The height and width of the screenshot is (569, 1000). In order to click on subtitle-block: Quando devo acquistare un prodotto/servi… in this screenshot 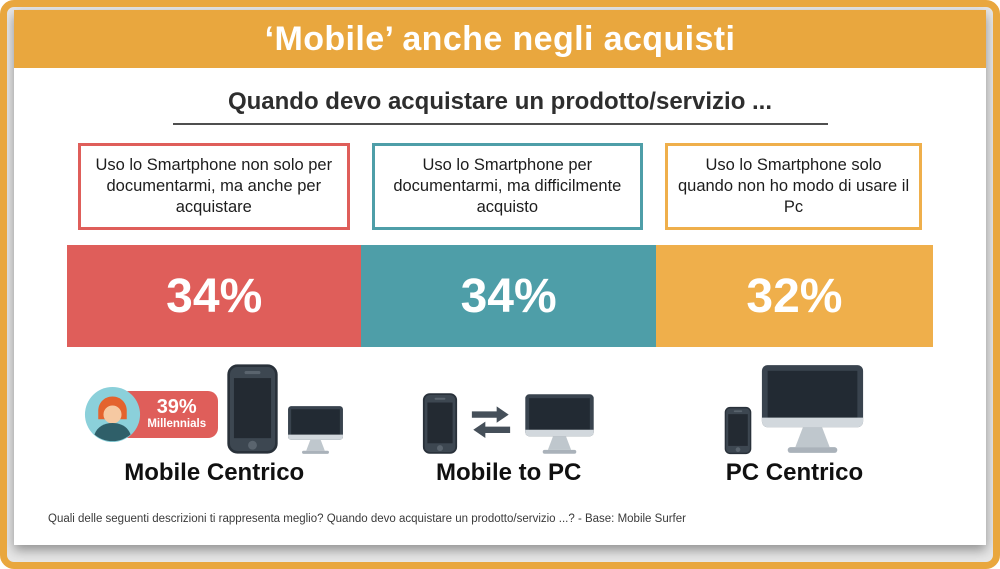, I will do `click(500, 106)`.